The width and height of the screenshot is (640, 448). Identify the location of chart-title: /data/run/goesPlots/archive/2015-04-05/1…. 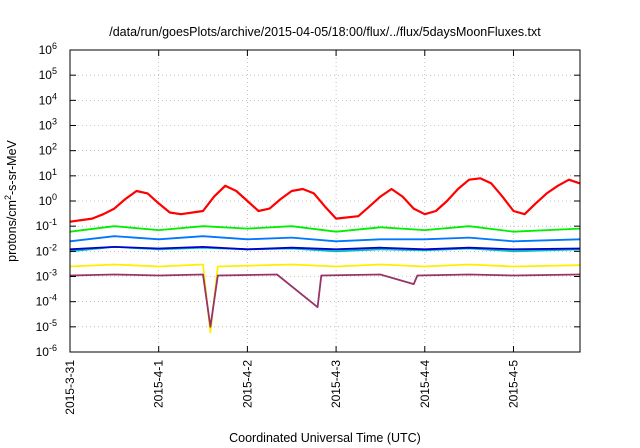
(325, 32).